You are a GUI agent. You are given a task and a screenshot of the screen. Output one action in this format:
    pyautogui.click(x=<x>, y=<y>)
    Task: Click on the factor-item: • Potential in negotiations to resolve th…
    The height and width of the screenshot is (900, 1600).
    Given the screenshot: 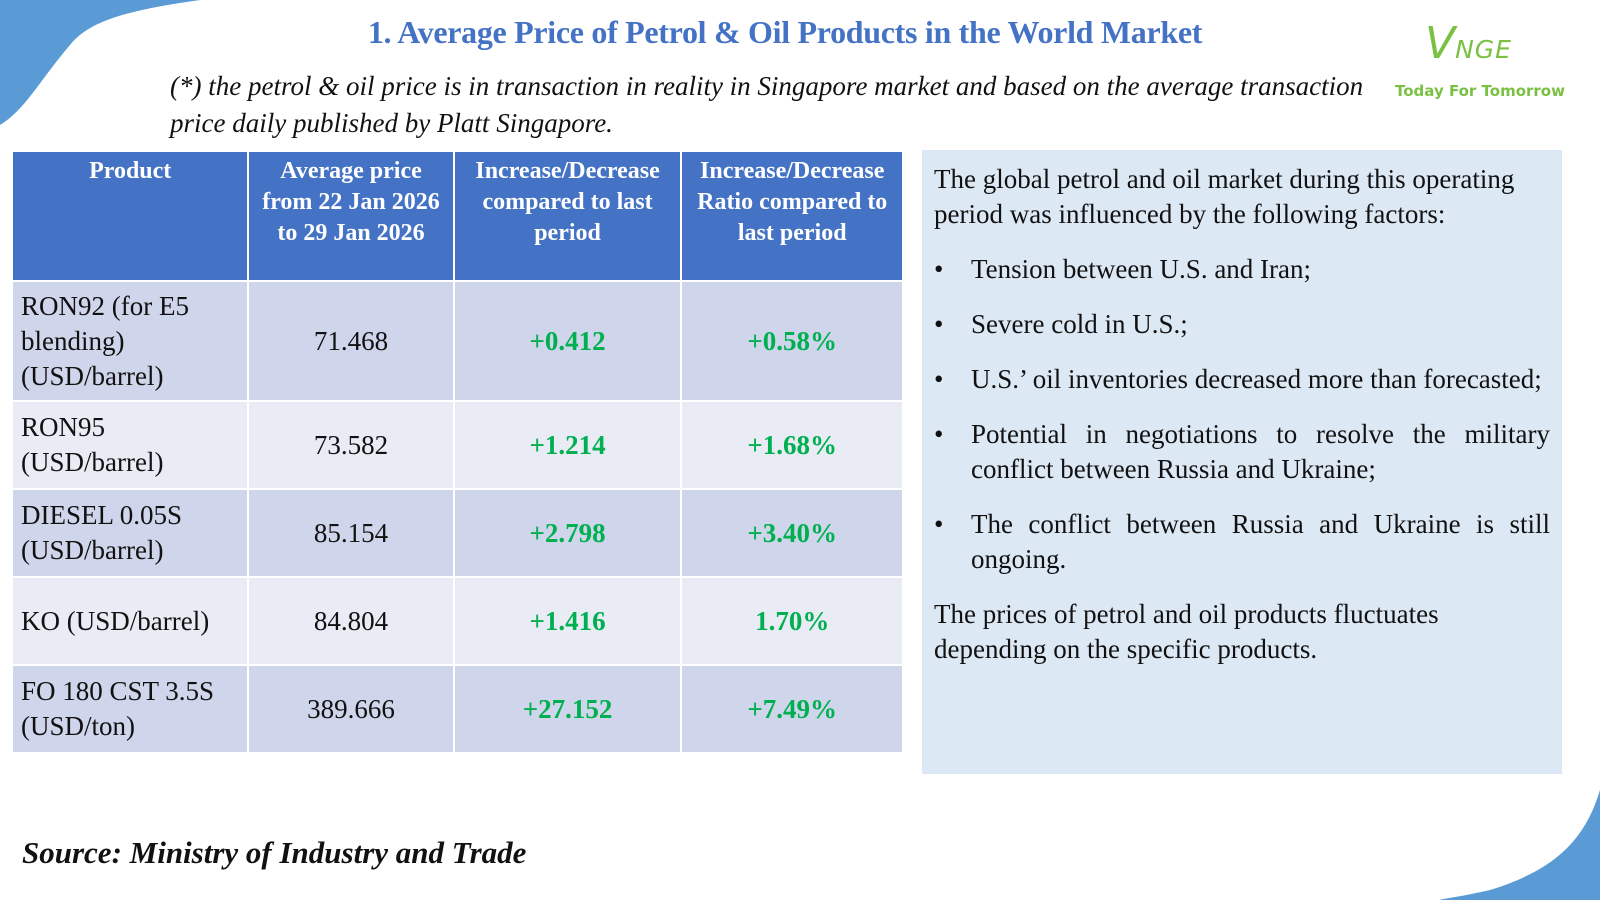 What is the action you would take?
    pyautogui.click(x=1242, y=452)
    